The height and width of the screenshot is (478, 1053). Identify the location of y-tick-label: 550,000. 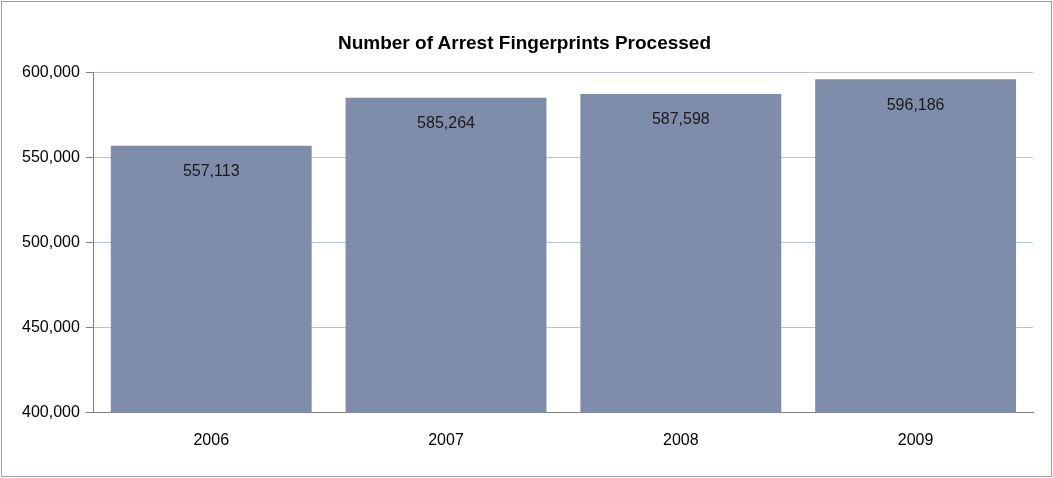
(50, 157).